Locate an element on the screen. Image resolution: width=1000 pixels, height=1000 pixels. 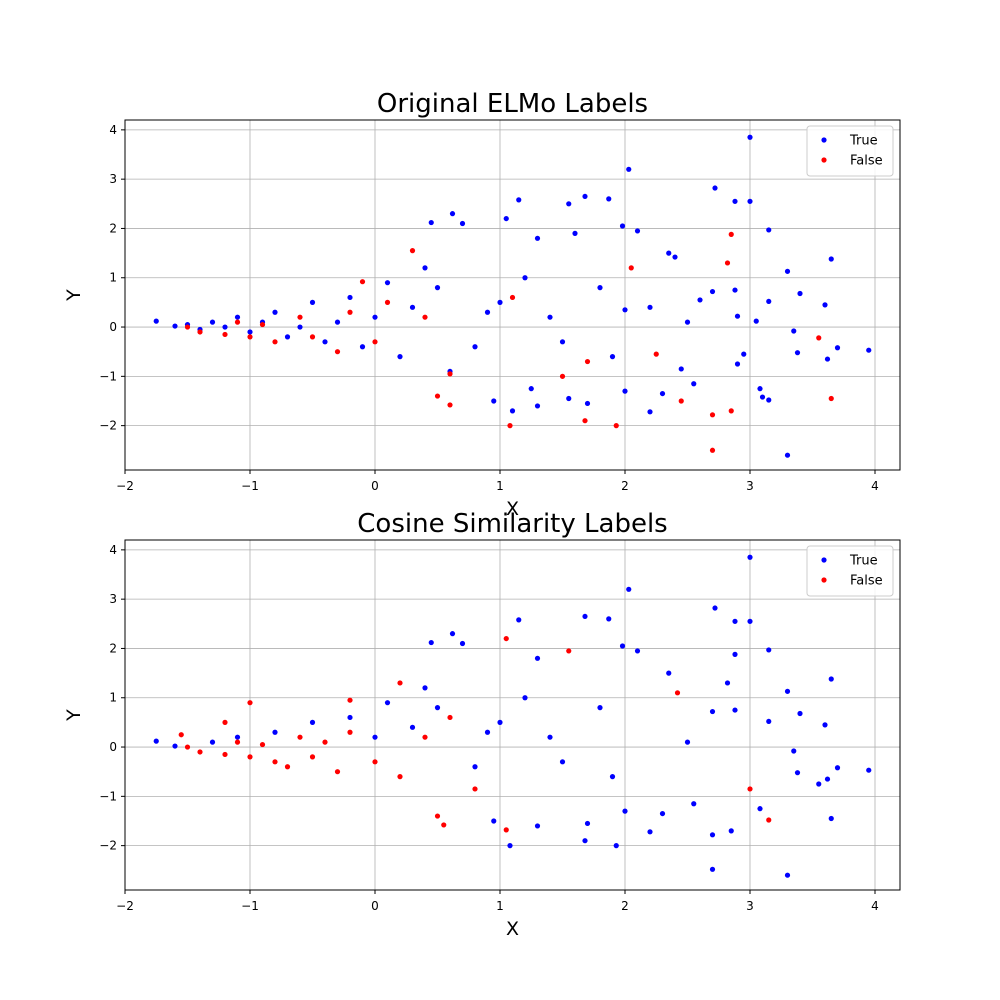
chart-title: Cosine Similarity Labels is located at coordinates (512, 524).